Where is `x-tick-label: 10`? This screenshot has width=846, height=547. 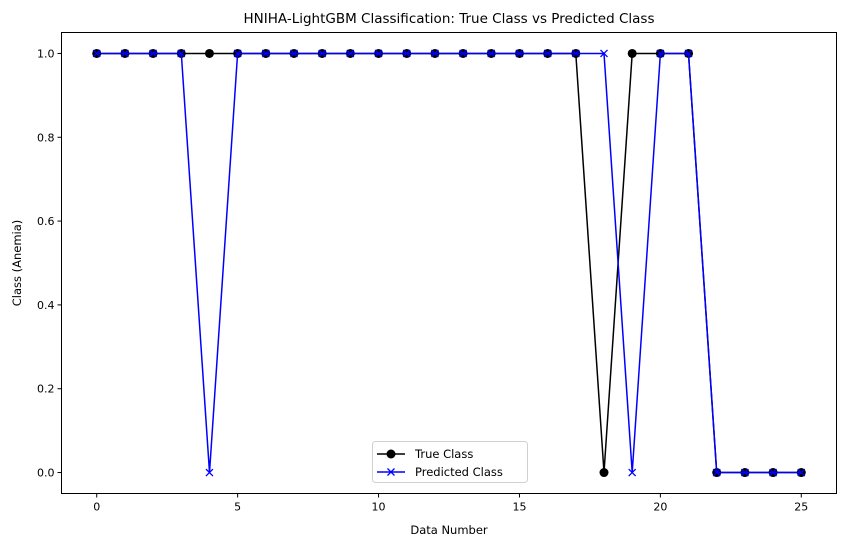 x-tick-label: 10 is located at coordinates (379, 507).